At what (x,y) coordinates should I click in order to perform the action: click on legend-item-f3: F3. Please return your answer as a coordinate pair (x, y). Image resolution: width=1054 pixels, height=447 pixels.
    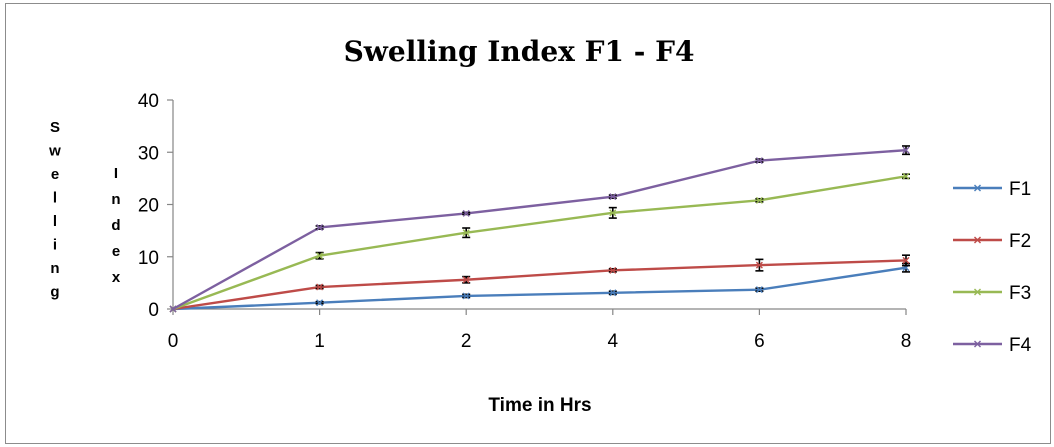
    Looking at the image, I should click on (992, 293).